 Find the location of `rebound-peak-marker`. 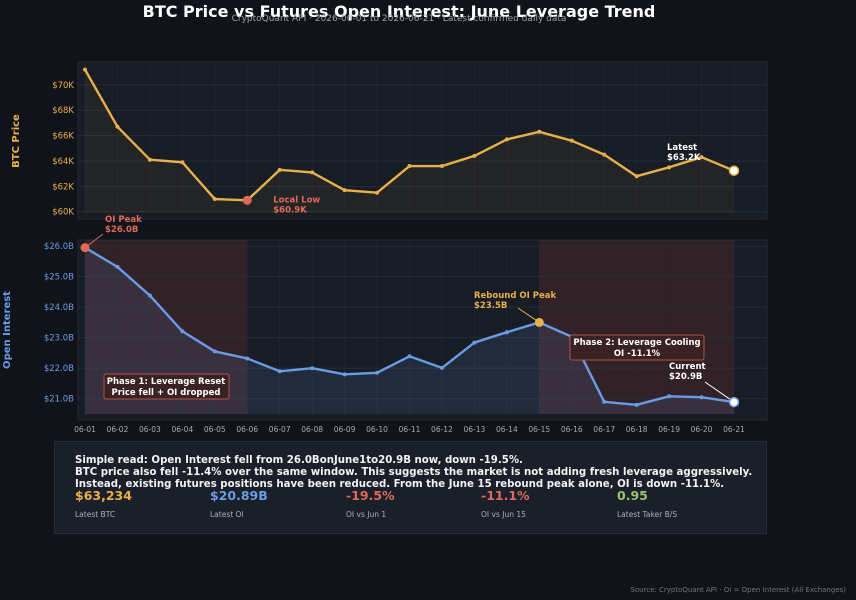

rebound-peak-marker is located at coordinates (539, 322).